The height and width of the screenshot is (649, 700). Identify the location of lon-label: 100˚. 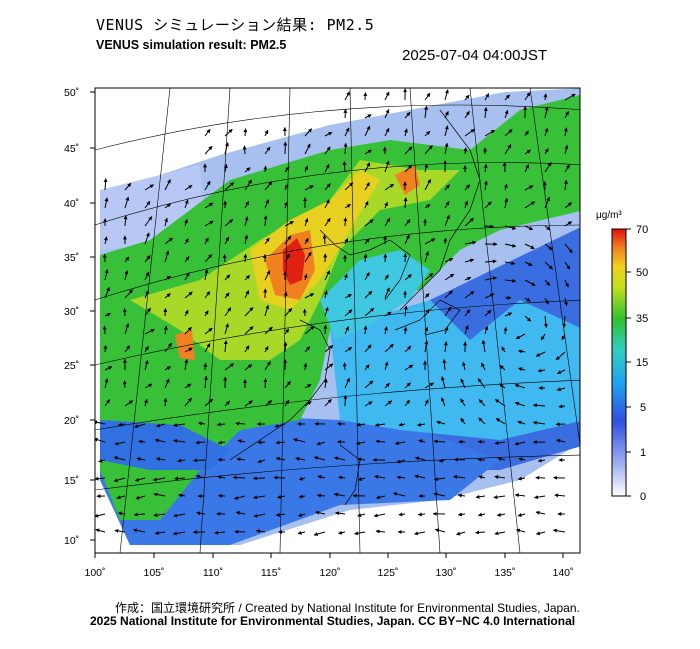
(94, 573).